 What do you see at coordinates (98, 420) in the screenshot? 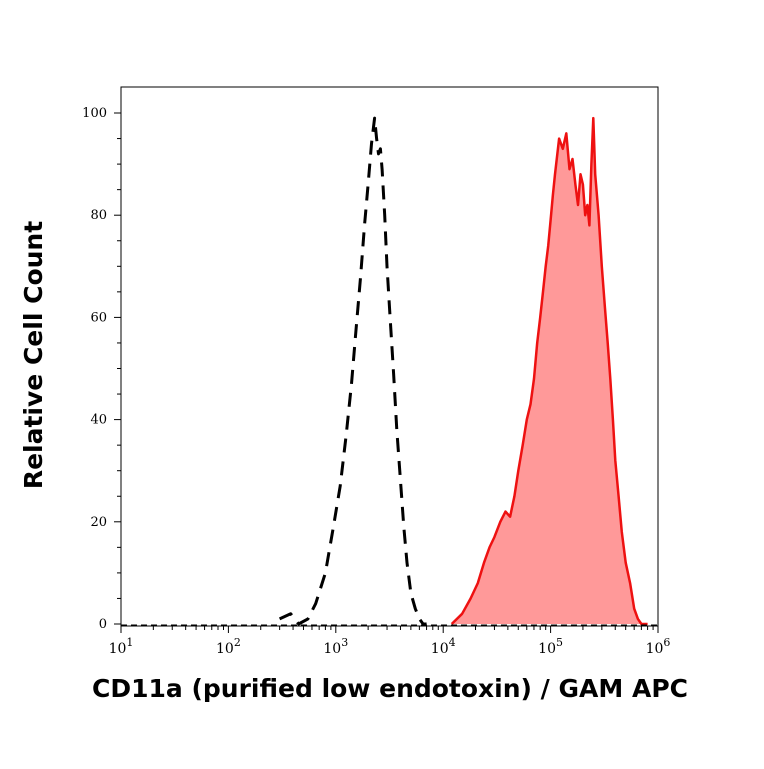
I see `y-tick-label: 40` at bounding box center [98, 420].